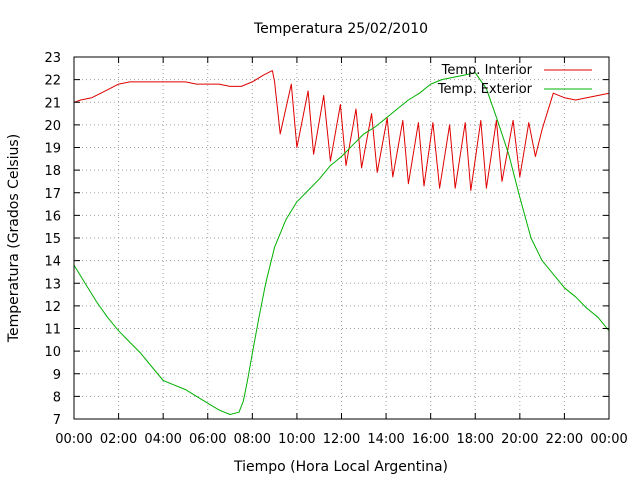 This screenshot has height=480, width=640. Describe the element at coordinates (52, 216) in the screenshot. I see `y-tick-label: 16` at that location.